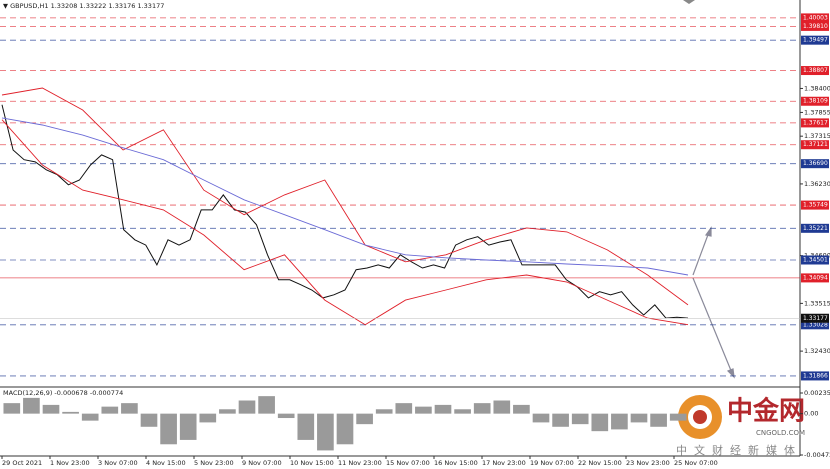 The image size is (830, 469). What do you see at coordinates (360, 463) in the screenshot?
I see `x-tick-label: 11 Nov 23:00` at bounding box center [360, 463].